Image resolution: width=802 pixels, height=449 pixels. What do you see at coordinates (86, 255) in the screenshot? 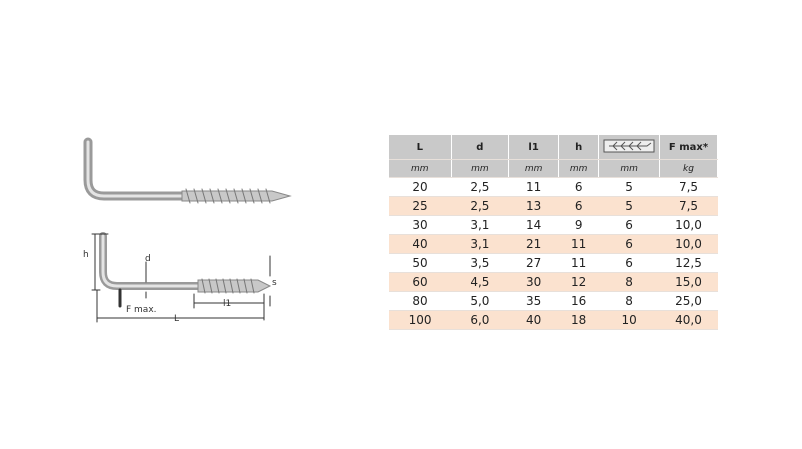
I see `label-h: h` at bounding box center [86, 255].